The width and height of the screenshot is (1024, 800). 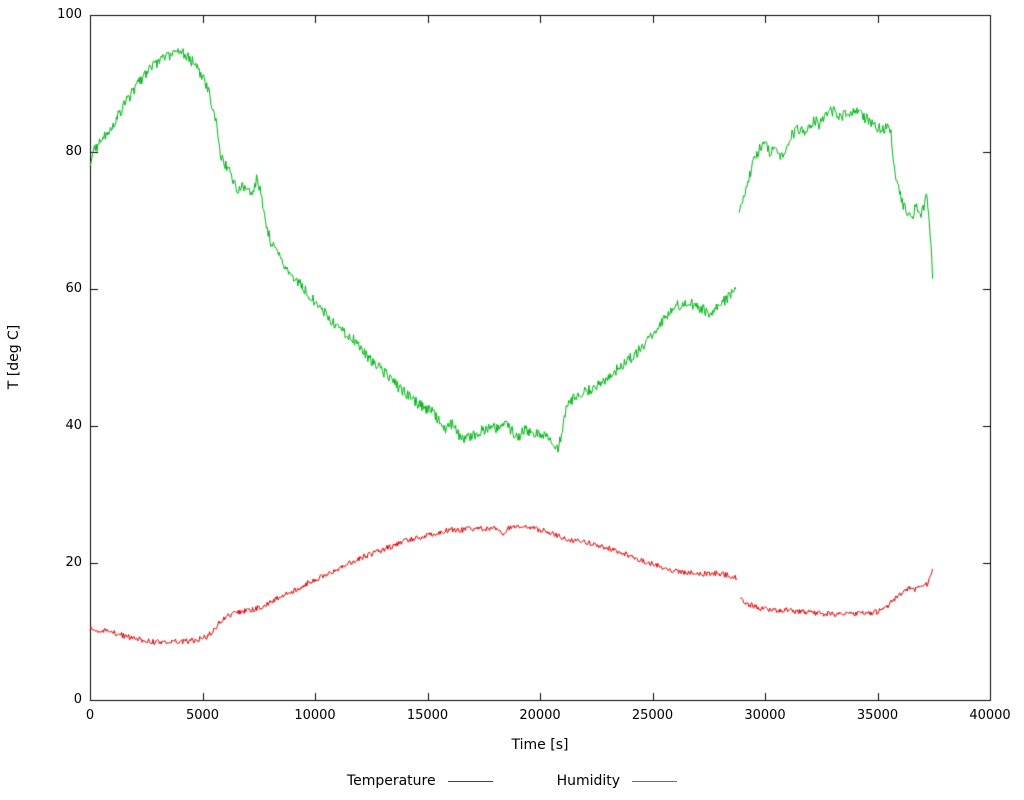 I want to click on legend-entry: Temperature, so click(x=420, y=781).